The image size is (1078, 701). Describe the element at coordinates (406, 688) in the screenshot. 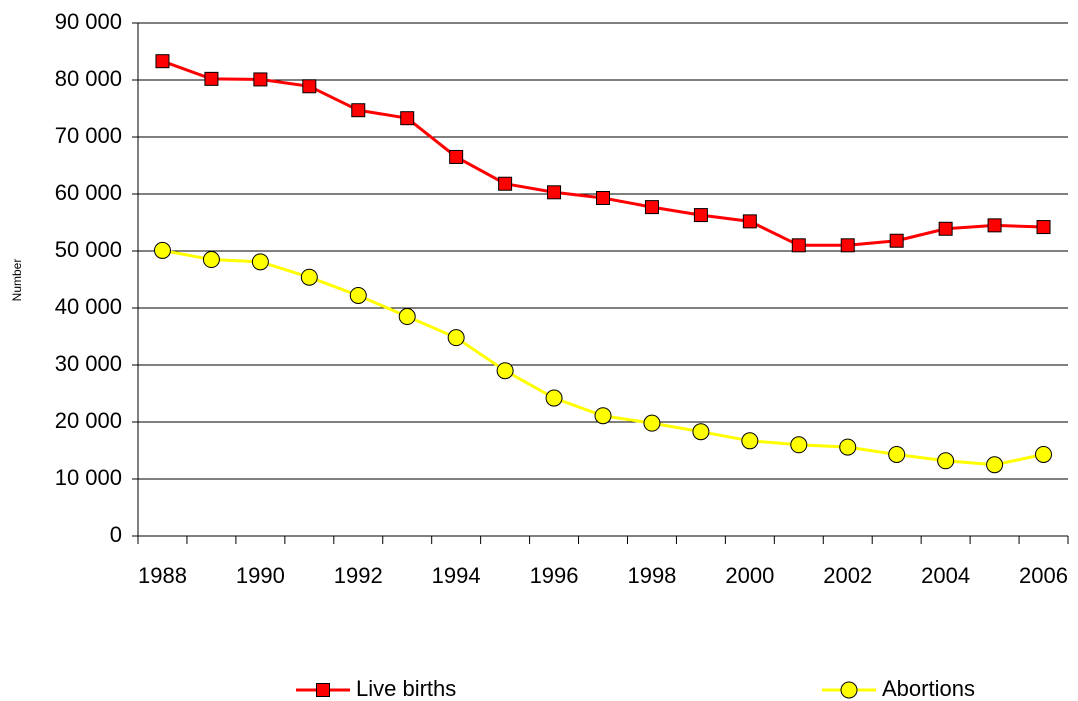

I see `legend-label: Live births` at that location.